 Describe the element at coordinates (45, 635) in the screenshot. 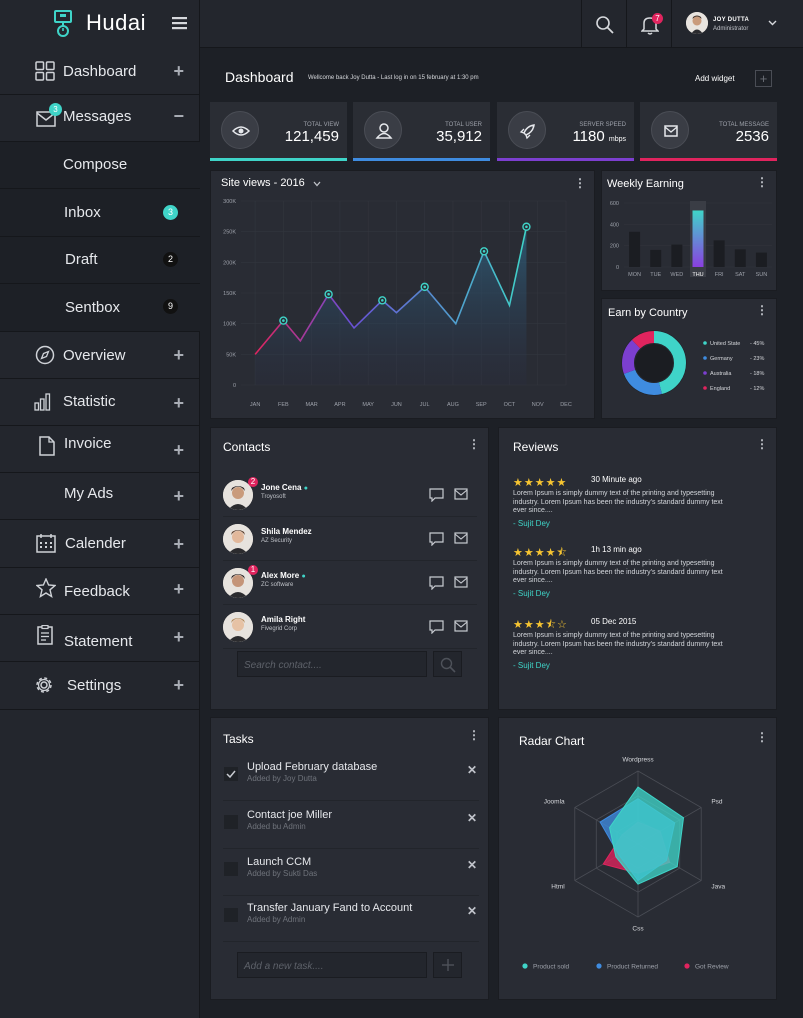

I see `clipboard-icon` at that location.